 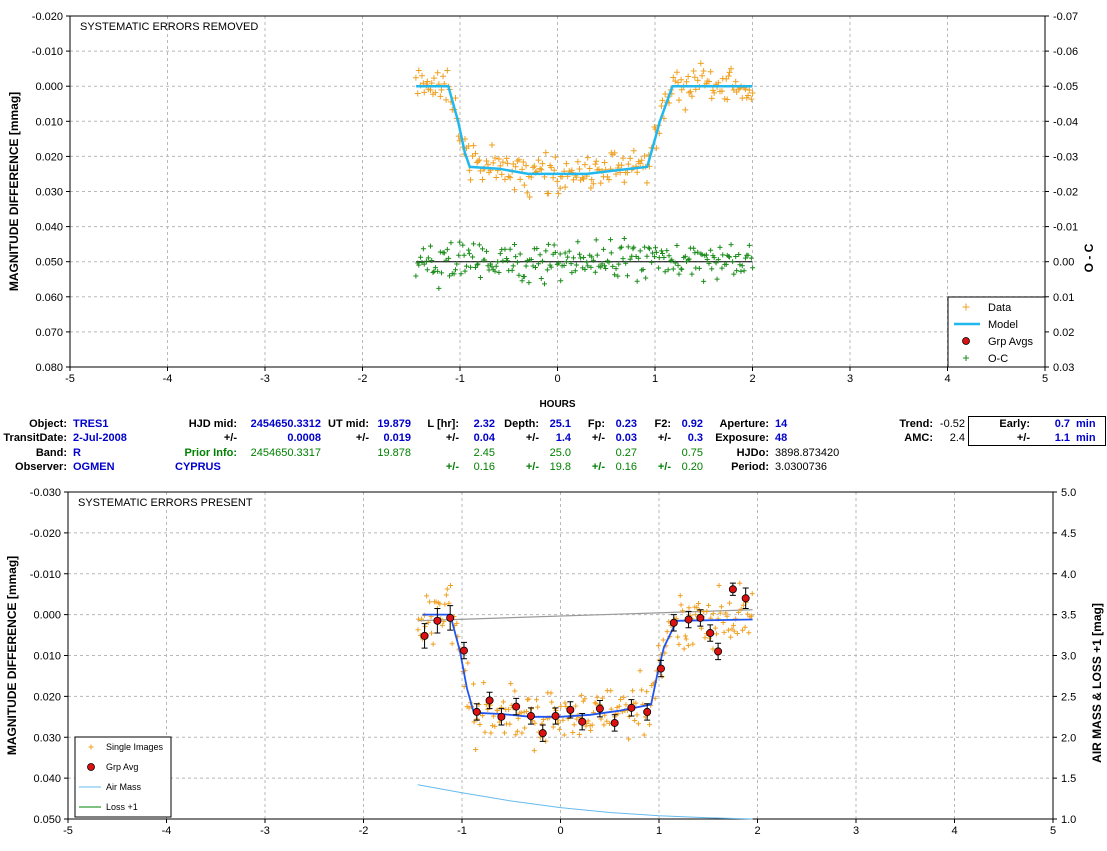 I want to click on x-tick-label: 0, so click(x=560, y=831).